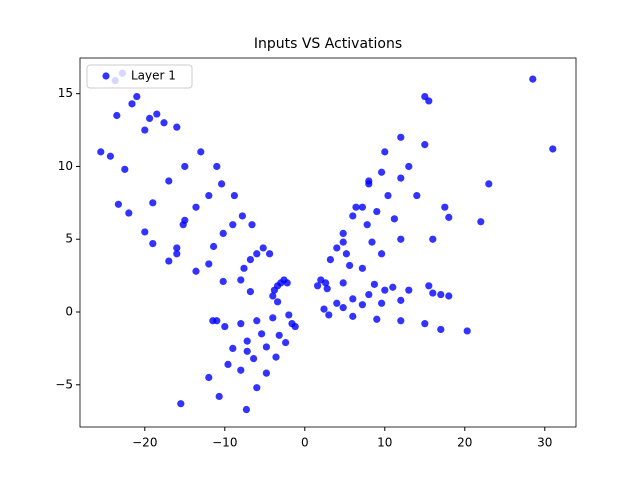  I want to click on legend-marker, so click(106, 76).